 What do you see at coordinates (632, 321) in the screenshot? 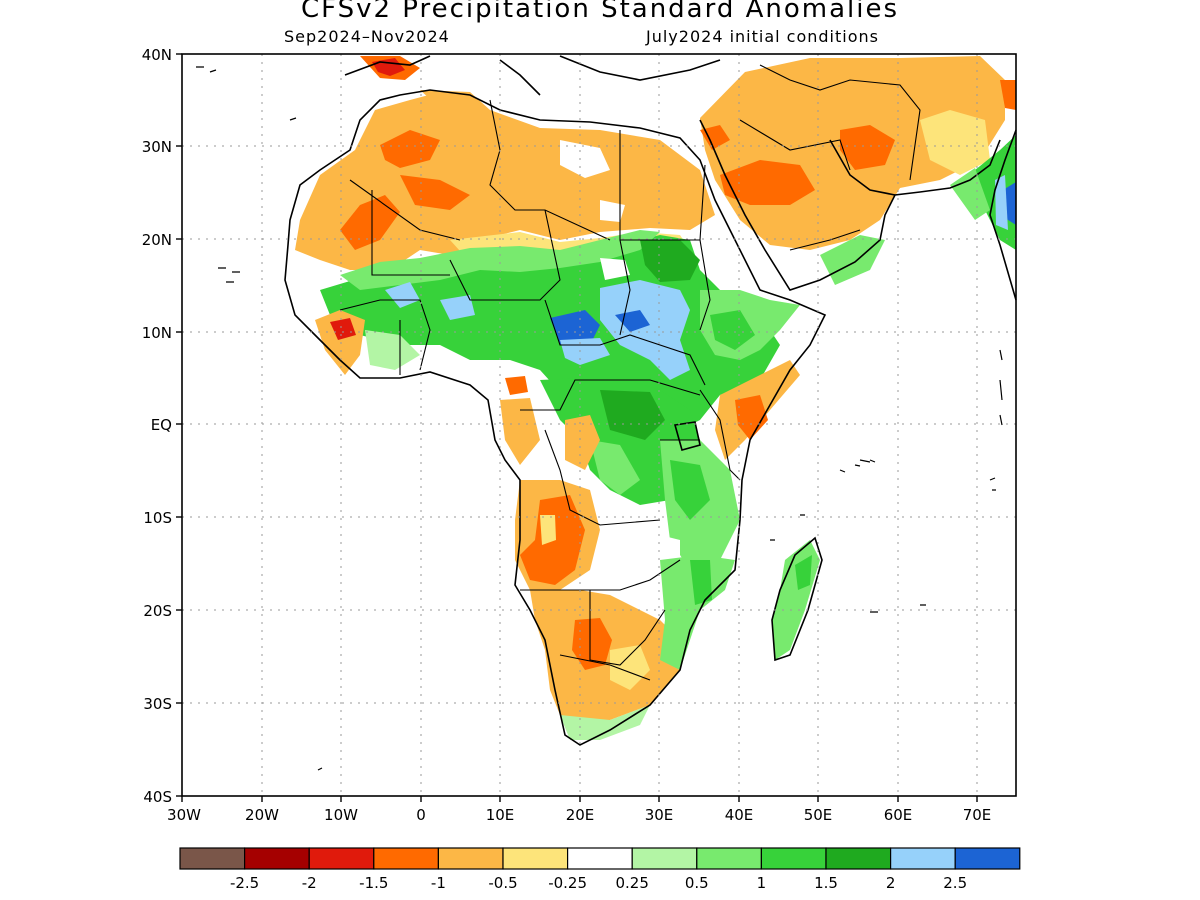
I see `sahel-blue-sudan` at bounding box center [632, 321].